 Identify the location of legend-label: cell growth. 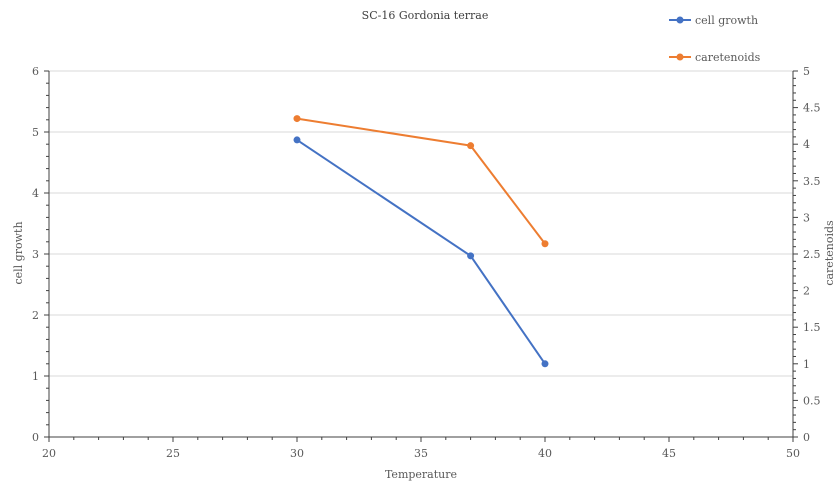
(726, 20).